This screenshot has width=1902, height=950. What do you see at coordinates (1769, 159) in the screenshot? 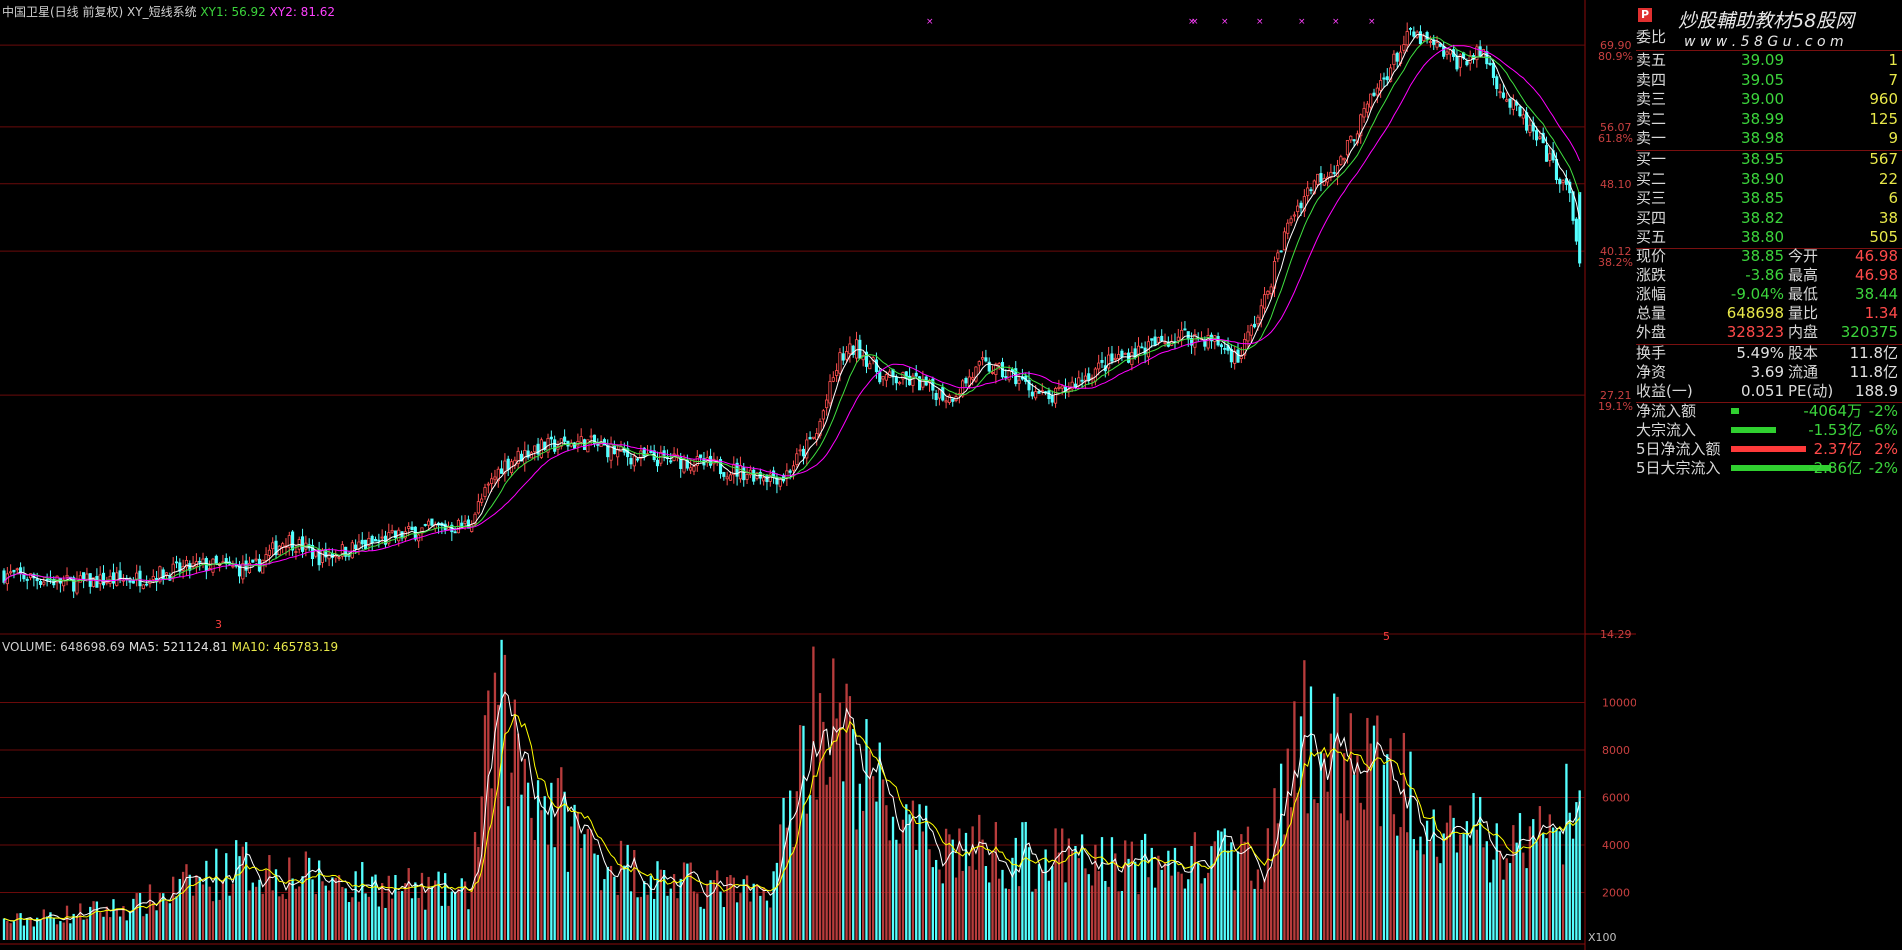
I see `bid-row: 买一 38.95 567` at bounding box center [1769, 159].